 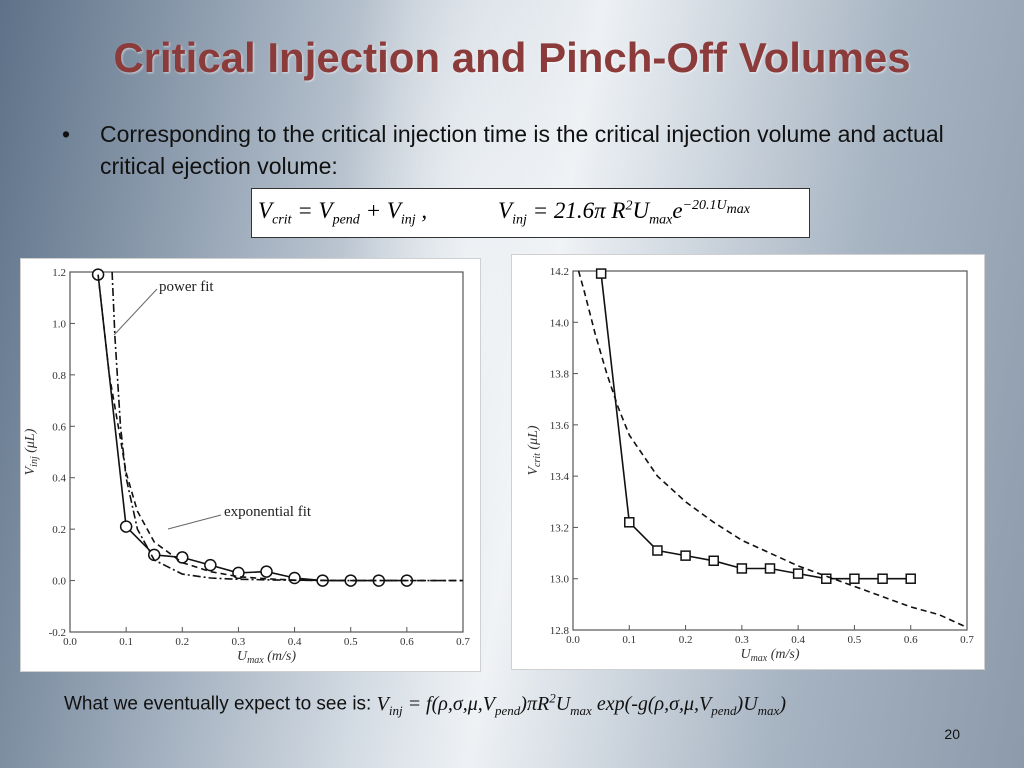 What do you see at coordinates (59, 530) in the screenshot?
I see `y-tick-label: 0.2` at bounding box center [59, 530].